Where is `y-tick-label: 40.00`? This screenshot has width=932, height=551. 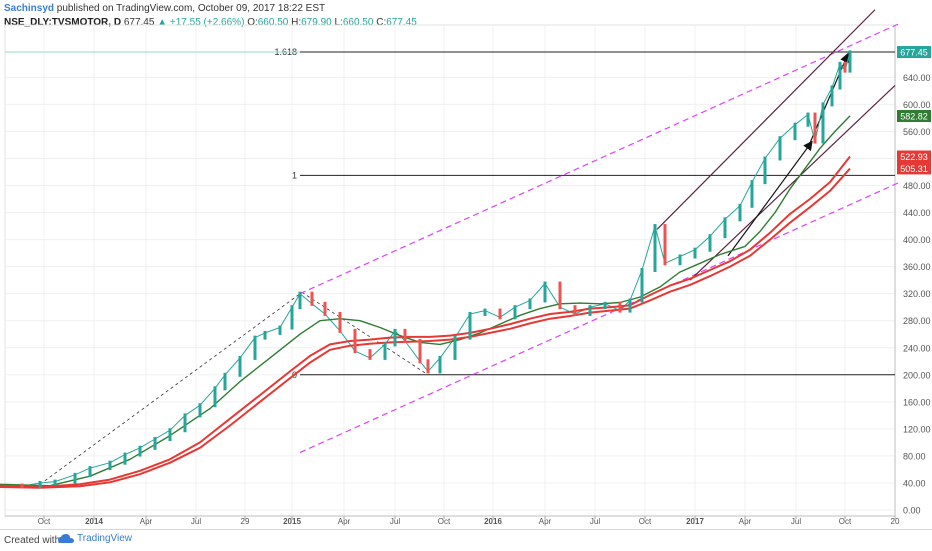
y-tick-label: 40.00 is located at coordinates (914, 483).